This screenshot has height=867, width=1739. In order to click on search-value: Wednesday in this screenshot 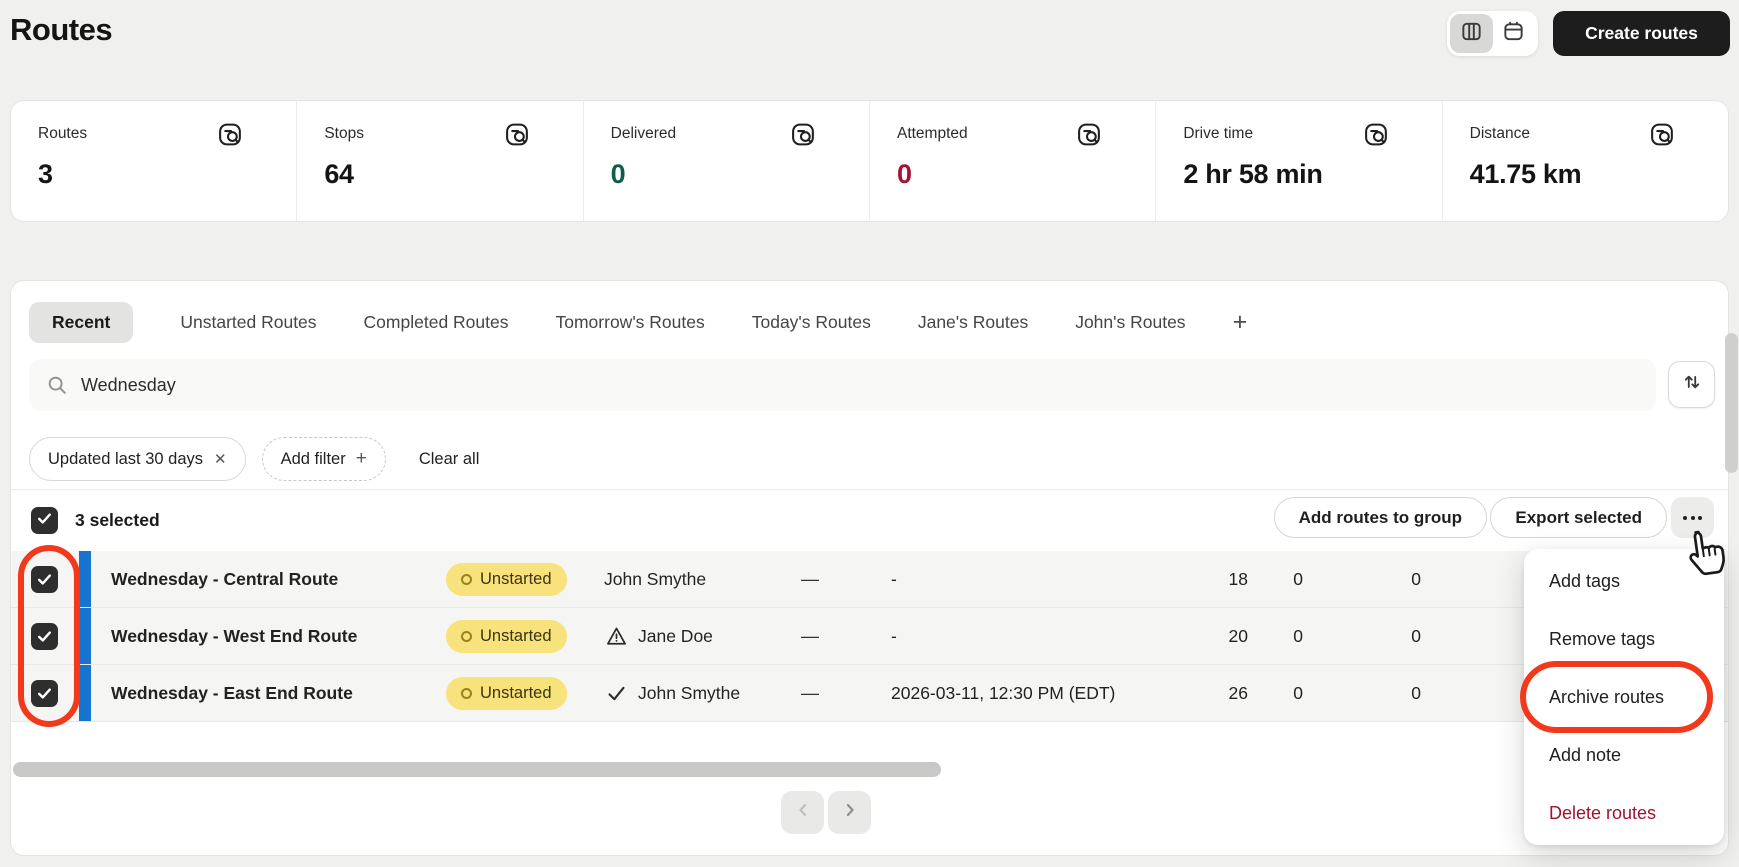, I will do `click(128, 385)`.